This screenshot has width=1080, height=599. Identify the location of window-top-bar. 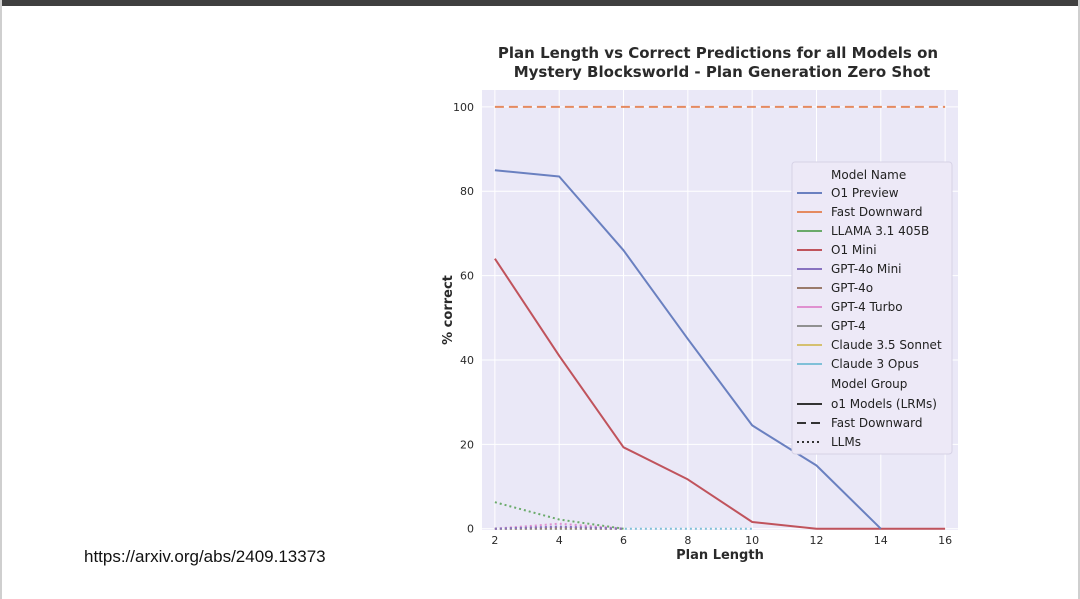
(540, 3).